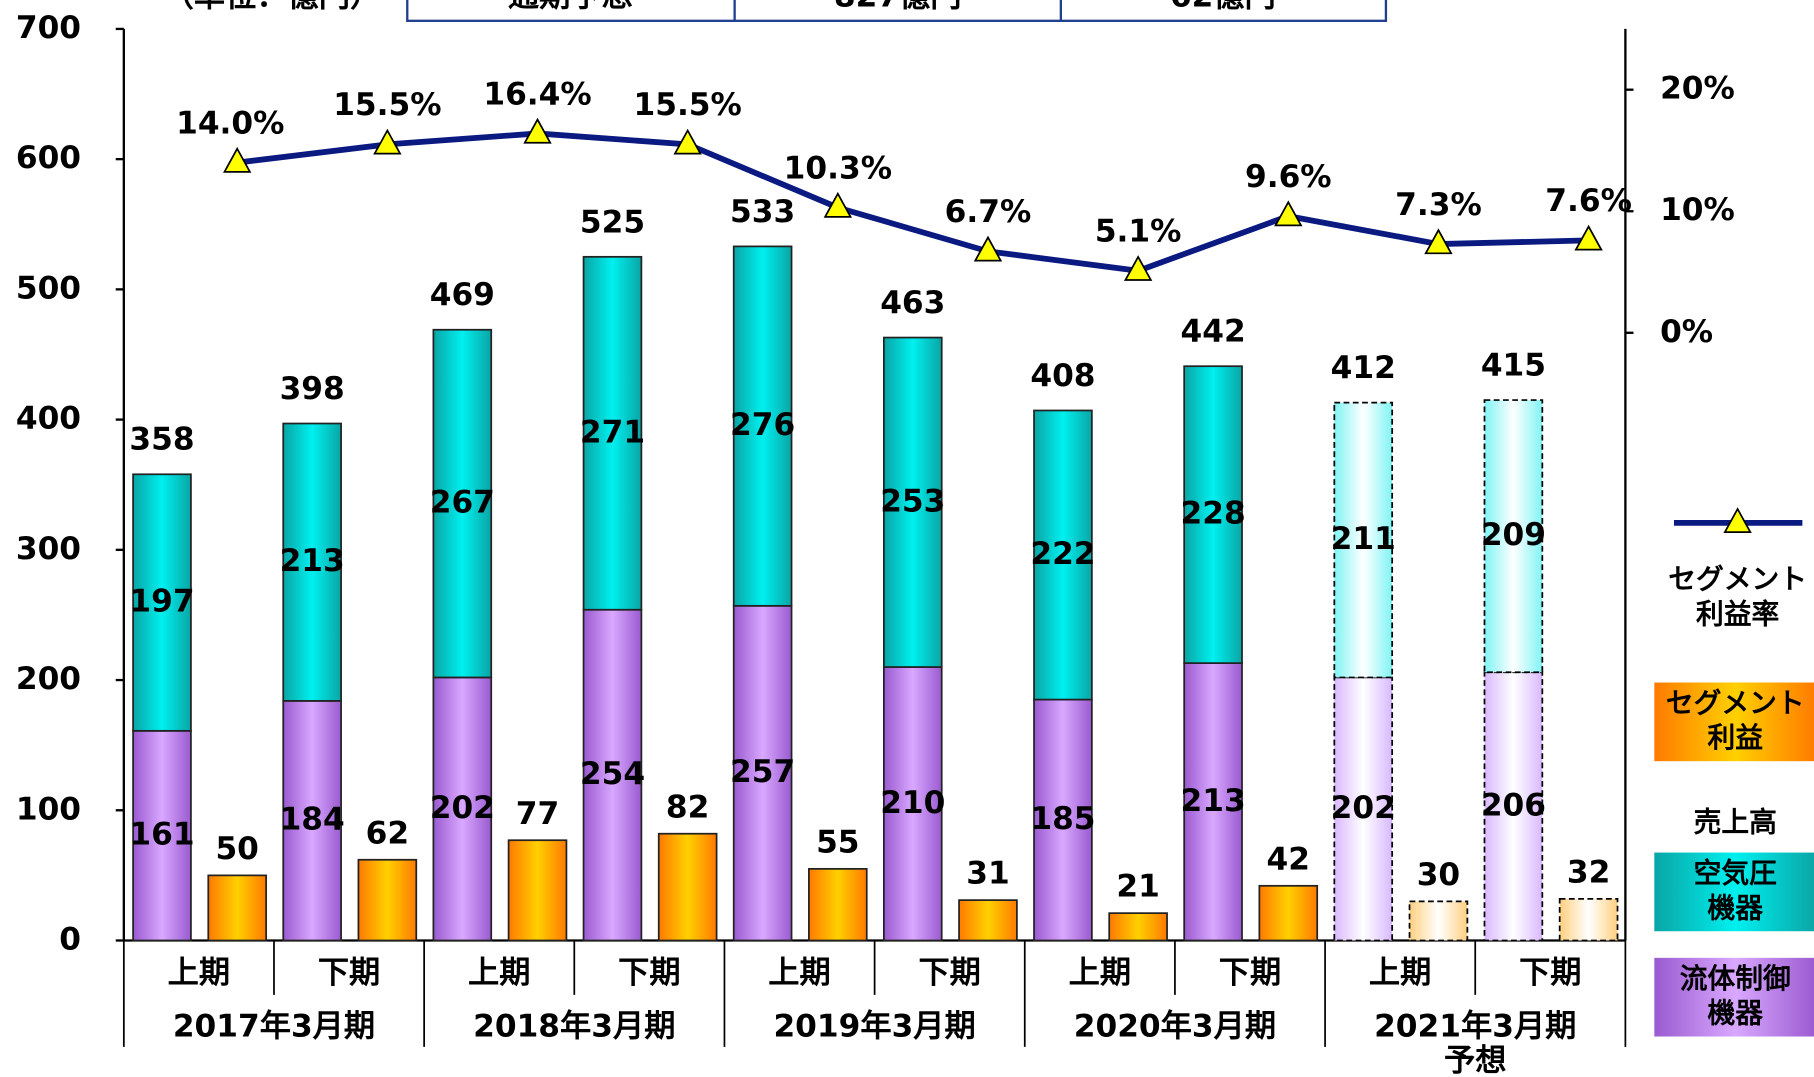 The image size is (1814, 1077). What do you see at coordinates (1475, 1060) in the screenshot?
I see `group-note: 予想` at bounding box center [1475, 1060].